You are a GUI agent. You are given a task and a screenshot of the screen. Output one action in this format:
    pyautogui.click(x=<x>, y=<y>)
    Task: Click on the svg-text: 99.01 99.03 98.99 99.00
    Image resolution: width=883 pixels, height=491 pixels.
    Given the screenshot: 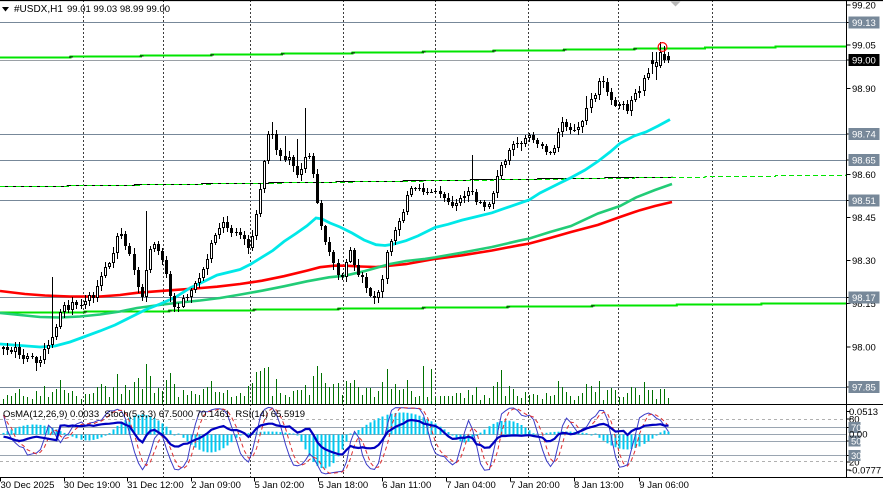 What is the action you would take?
    pyautogui.click(x=118, y=9)
    